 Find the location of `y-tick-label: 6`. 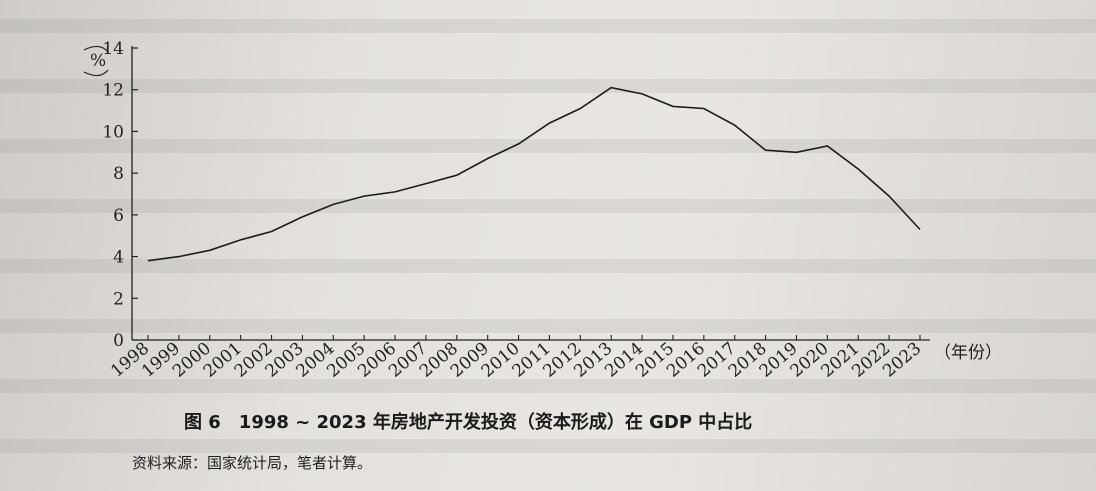

y-tick-label: 6 is located at coordinates (118, 216).